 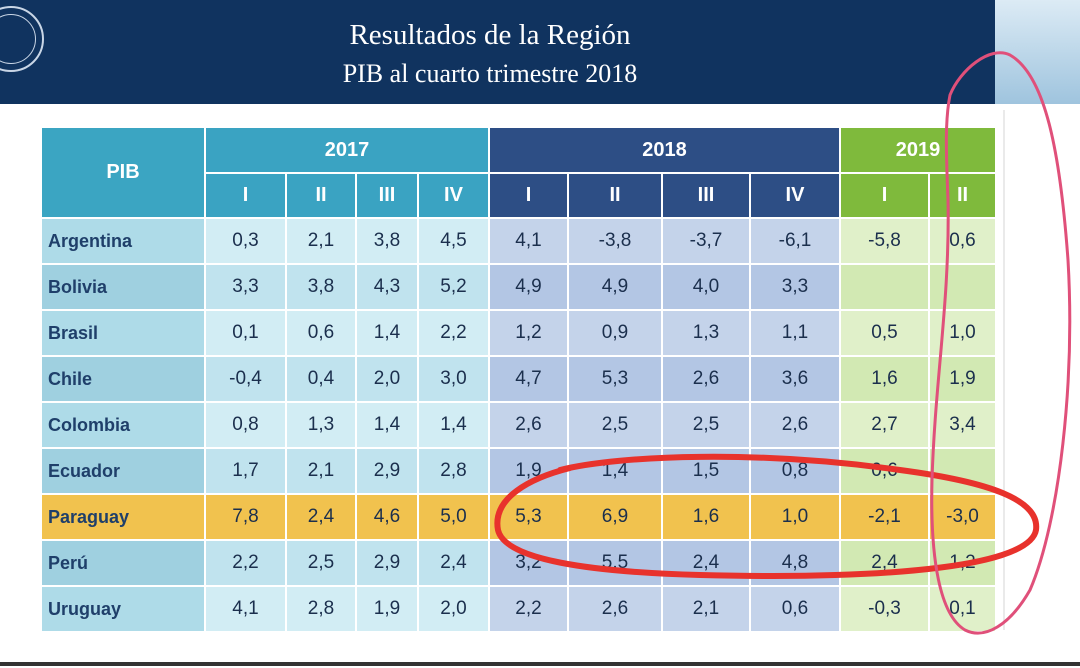 What do you see at coordinates (528, 379) in the screenshot?
I see `gdp-value-cell: 4,7` at bounding box center [528, 379].